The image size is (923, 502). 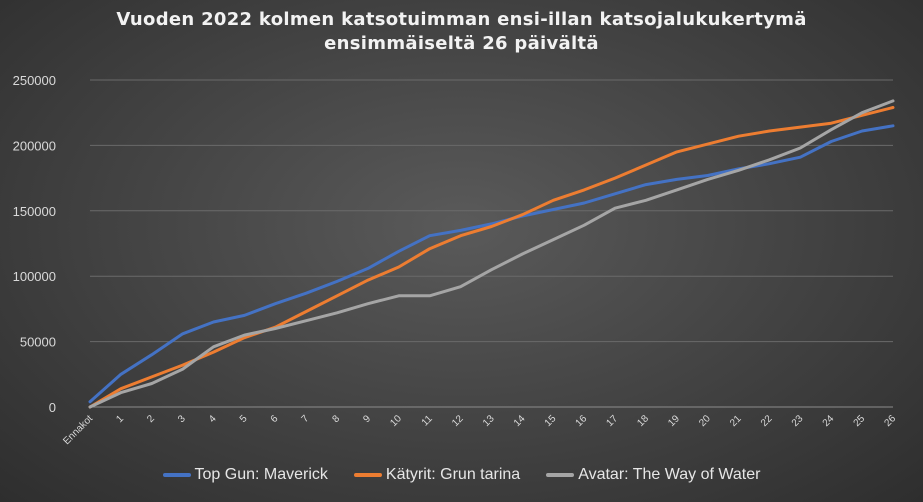 What do you see at coordinates (213, 419) in the screenshot?
I see `x-tick-label: 4` at bounding box center [213, 419].